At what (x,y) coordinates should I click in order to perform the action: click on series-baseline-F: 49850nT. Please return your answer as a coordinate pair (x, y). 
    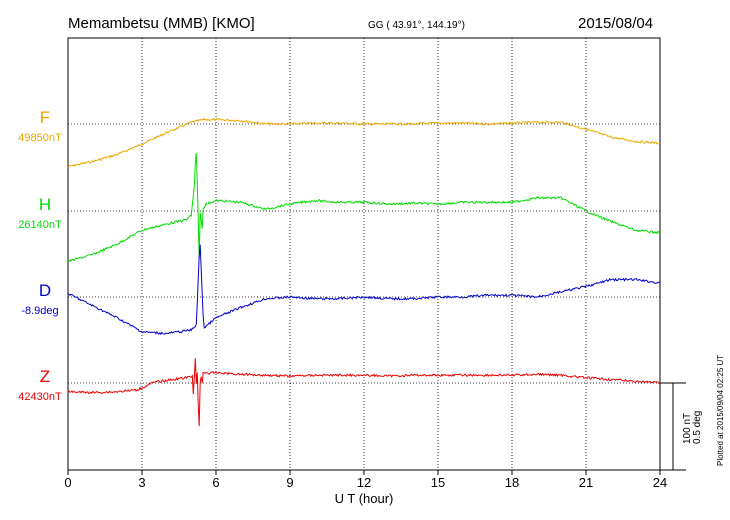
    Looking at the image, I should click on (40, 138).